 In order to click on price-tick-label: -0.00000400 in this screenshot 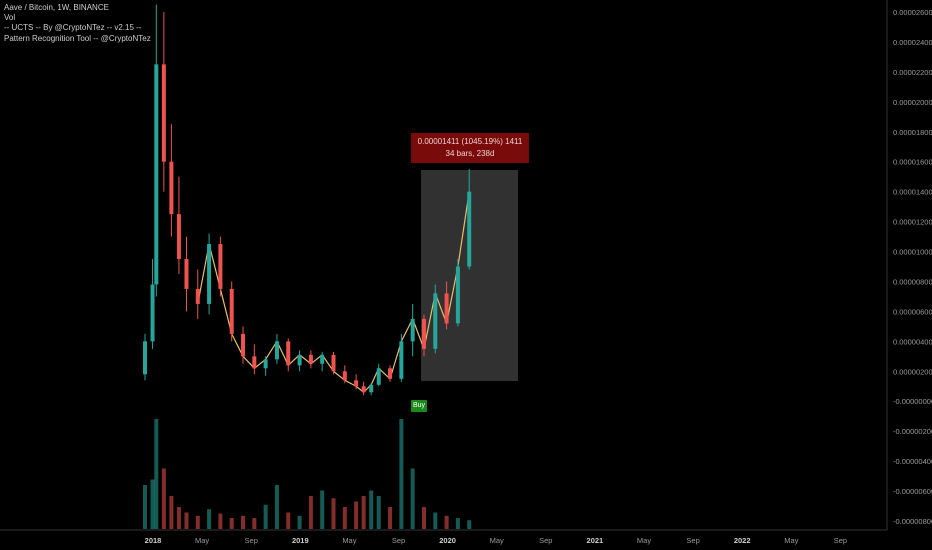, I will do `click(912, 461)`.